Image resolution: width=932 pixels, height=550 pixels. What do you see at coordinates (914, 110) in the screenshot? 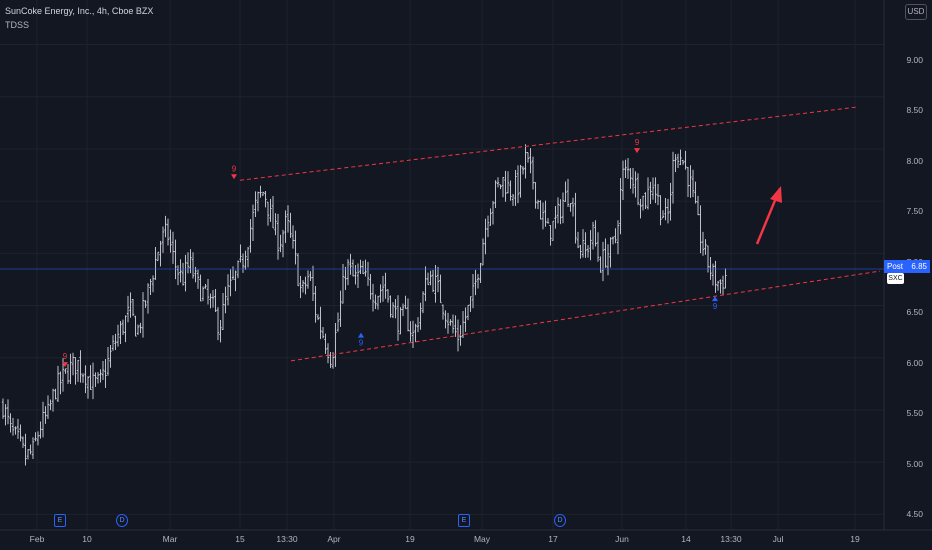
I see `price-tick-label: 8.50` at bounding box center [914, 110].